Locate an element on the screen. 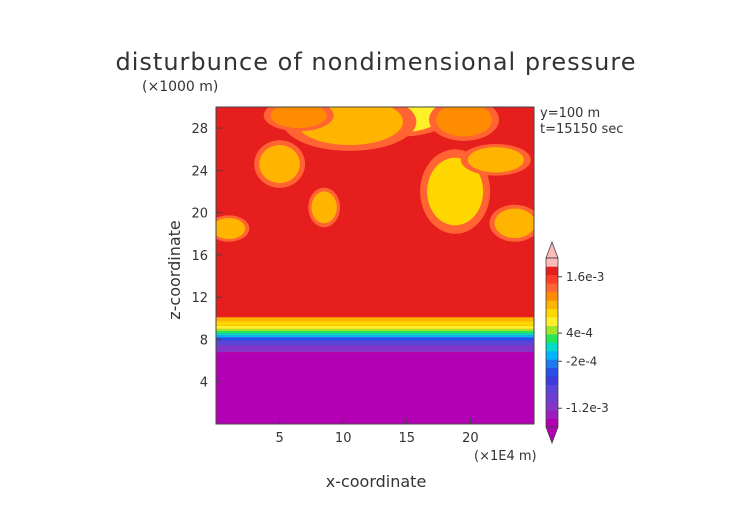 The image size is (752, 532). y-tick-label: 24 is located at coordinates (199, 171).